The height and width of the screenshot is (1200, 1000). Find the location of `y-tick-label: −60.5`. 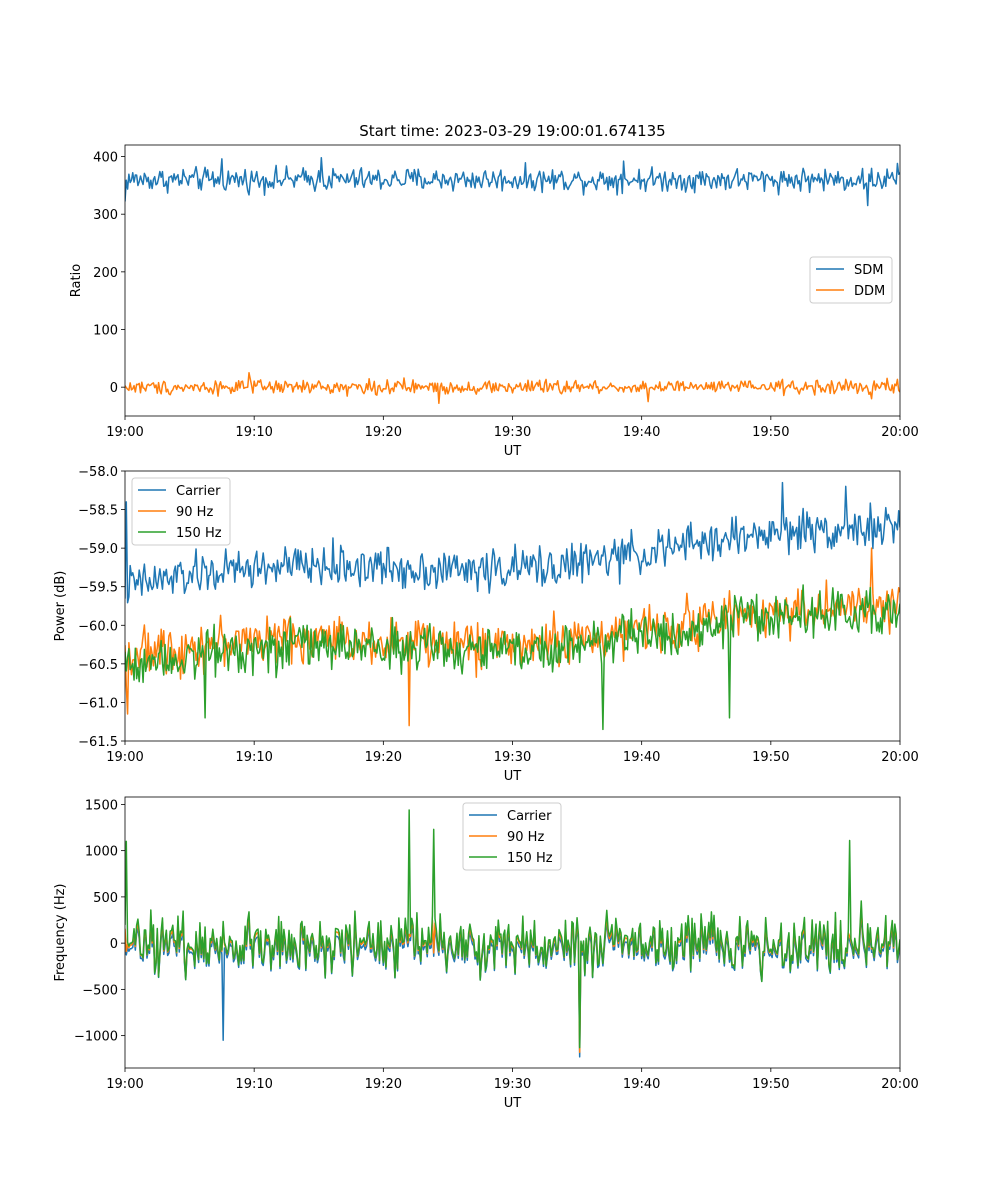

y-tick-label: −60.5 is located at coordinates (98, 665).